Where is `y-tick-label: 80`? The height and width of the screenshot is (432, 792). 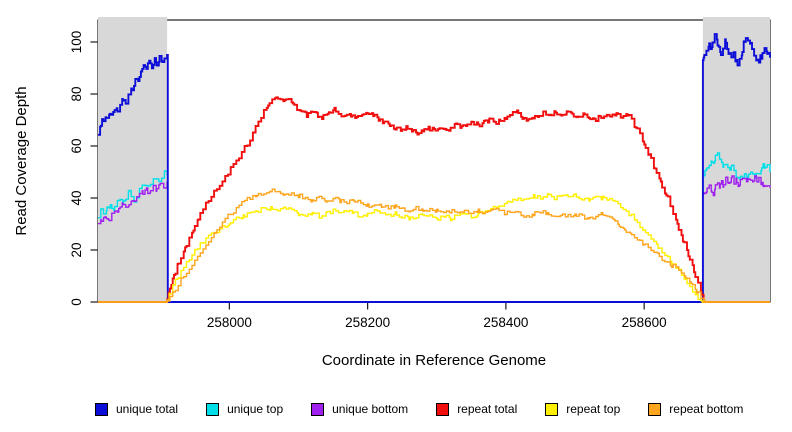
y-tick-label: 80 is located at coordinates (76, 93).